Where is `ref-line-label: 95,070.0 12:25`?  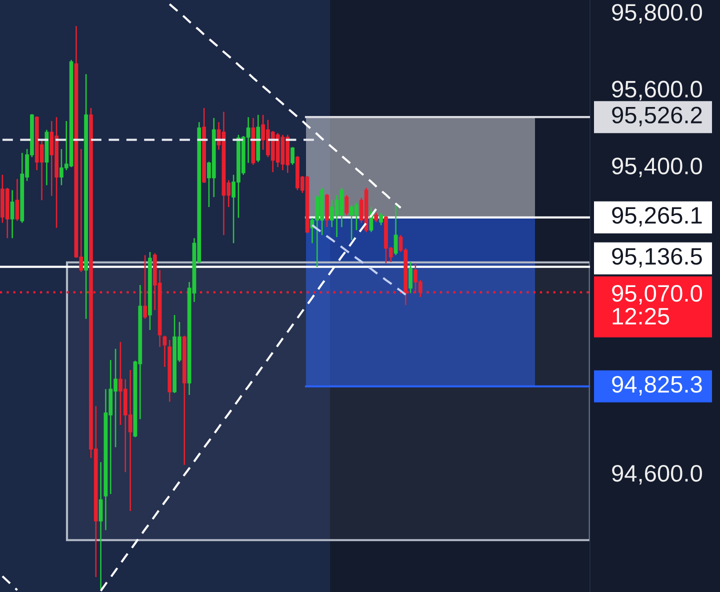 ref-line-label: 95,070.0 12:25 is located at coordinates (657, 305).